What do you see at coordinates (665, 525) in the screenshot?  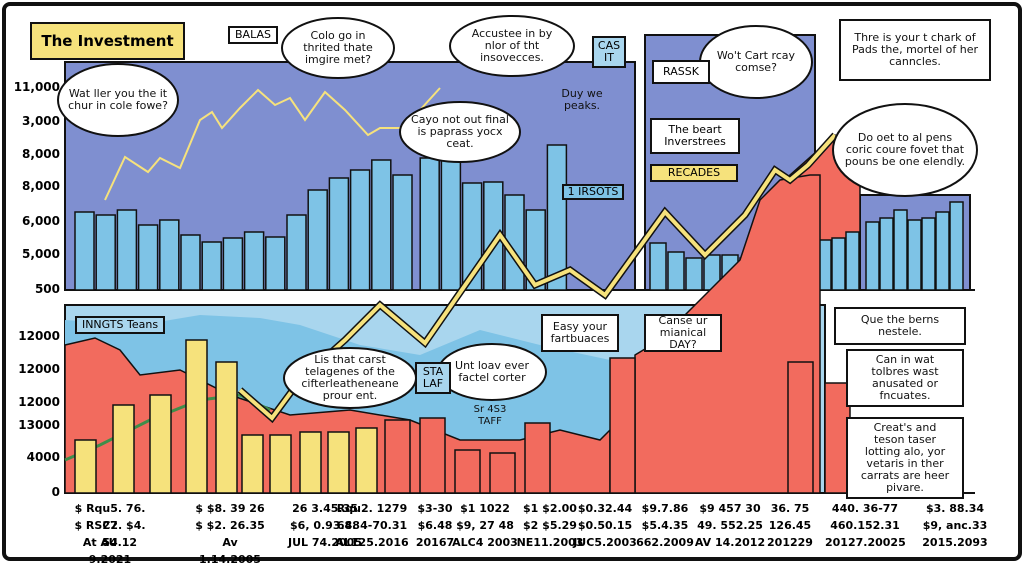 I see `x-axis-label: $5.4.35` at bounding box center [665, 525].